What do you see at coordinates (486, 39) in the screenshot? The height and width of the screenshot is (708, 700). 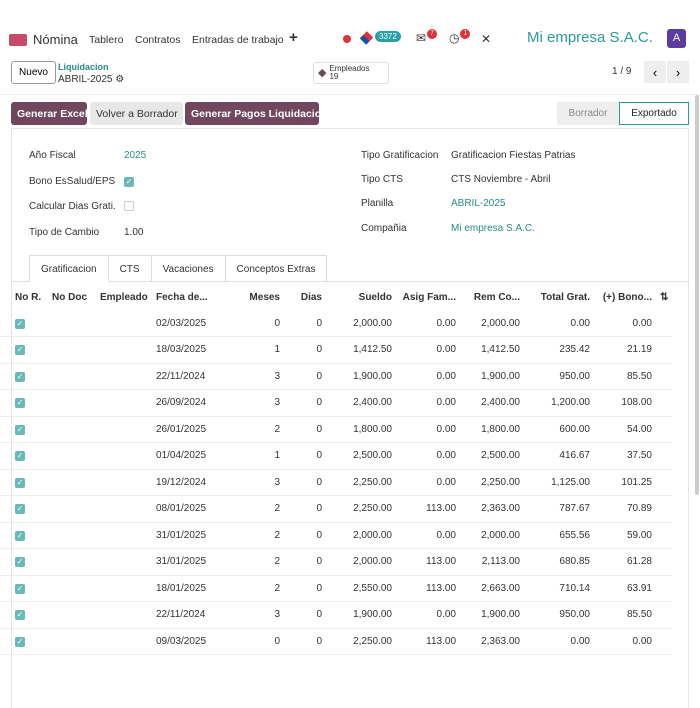 I see `tools-icon: ✕` at bounding box center [486, 39].